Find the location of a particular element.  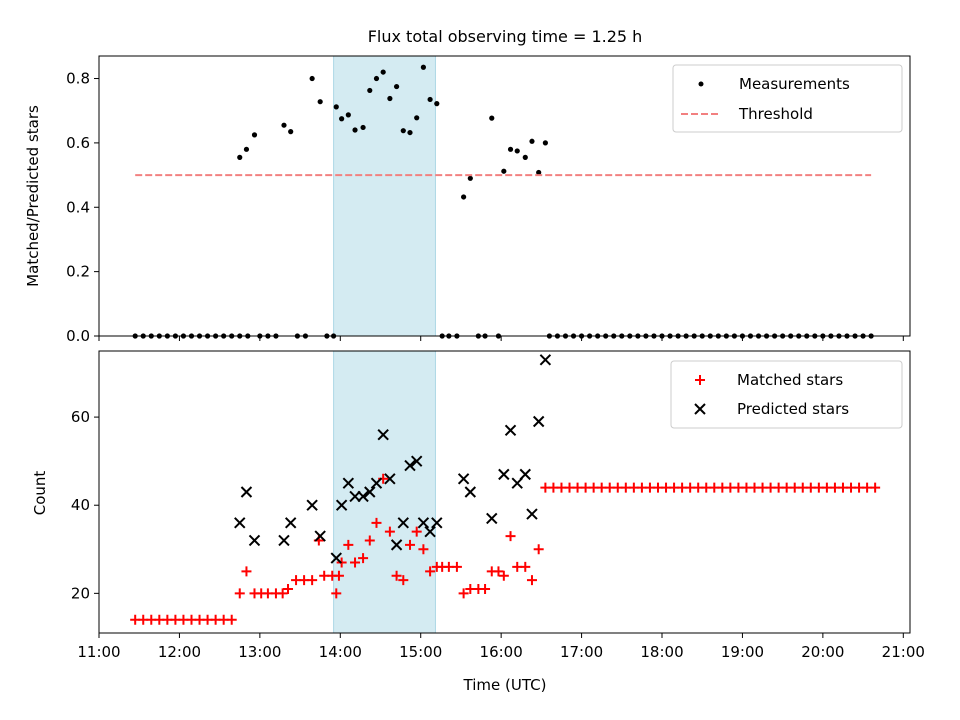

x-tick-label: 16:00 is located at coordinates (501, 652).